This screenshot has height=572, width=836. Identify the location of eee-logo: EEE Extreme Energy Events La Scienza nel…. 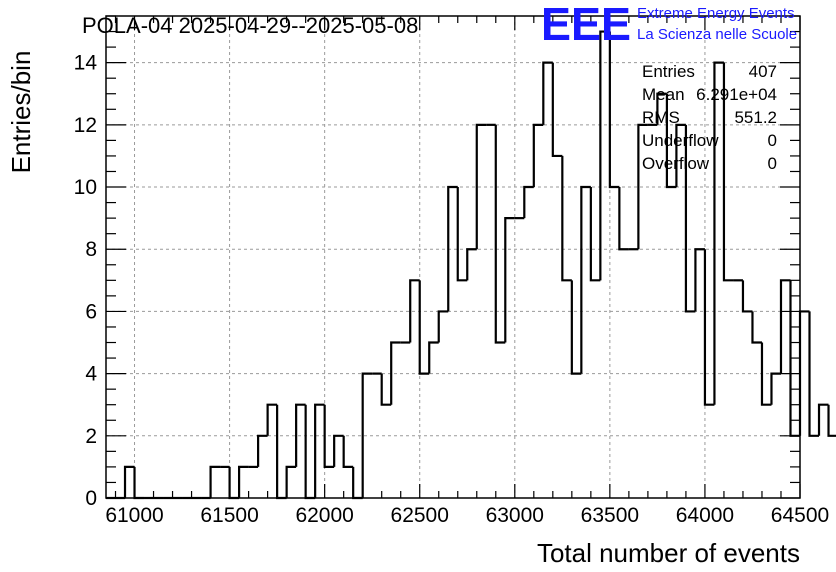
(669, 25).